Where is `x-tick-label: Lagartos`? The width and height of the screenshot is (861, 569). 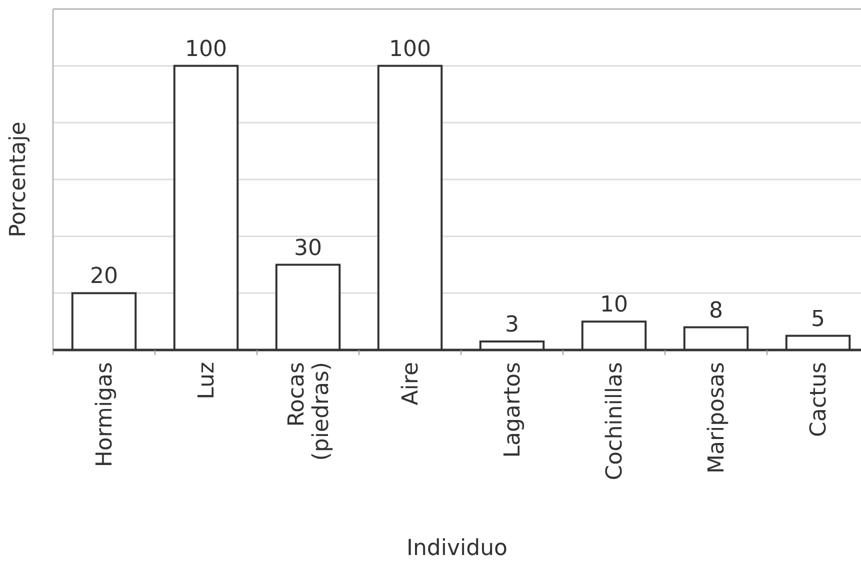
x-tick-label: Lagartos is located at coordinates (513, 410).